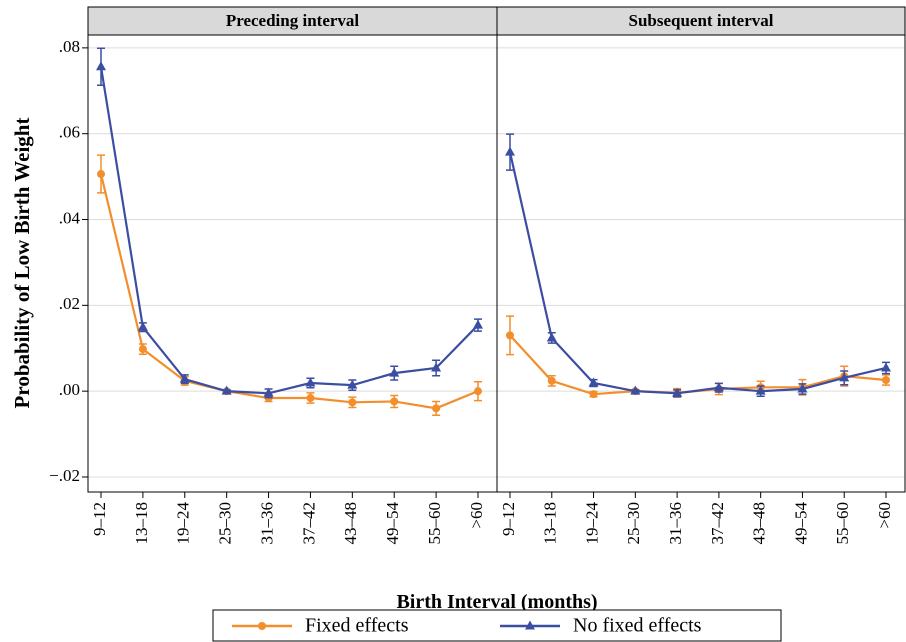 This screenshot has width=906, height=642. Describe the element at coordinates (69, 303) in the screenshot. I see `y-tick-label: .02` at that location.